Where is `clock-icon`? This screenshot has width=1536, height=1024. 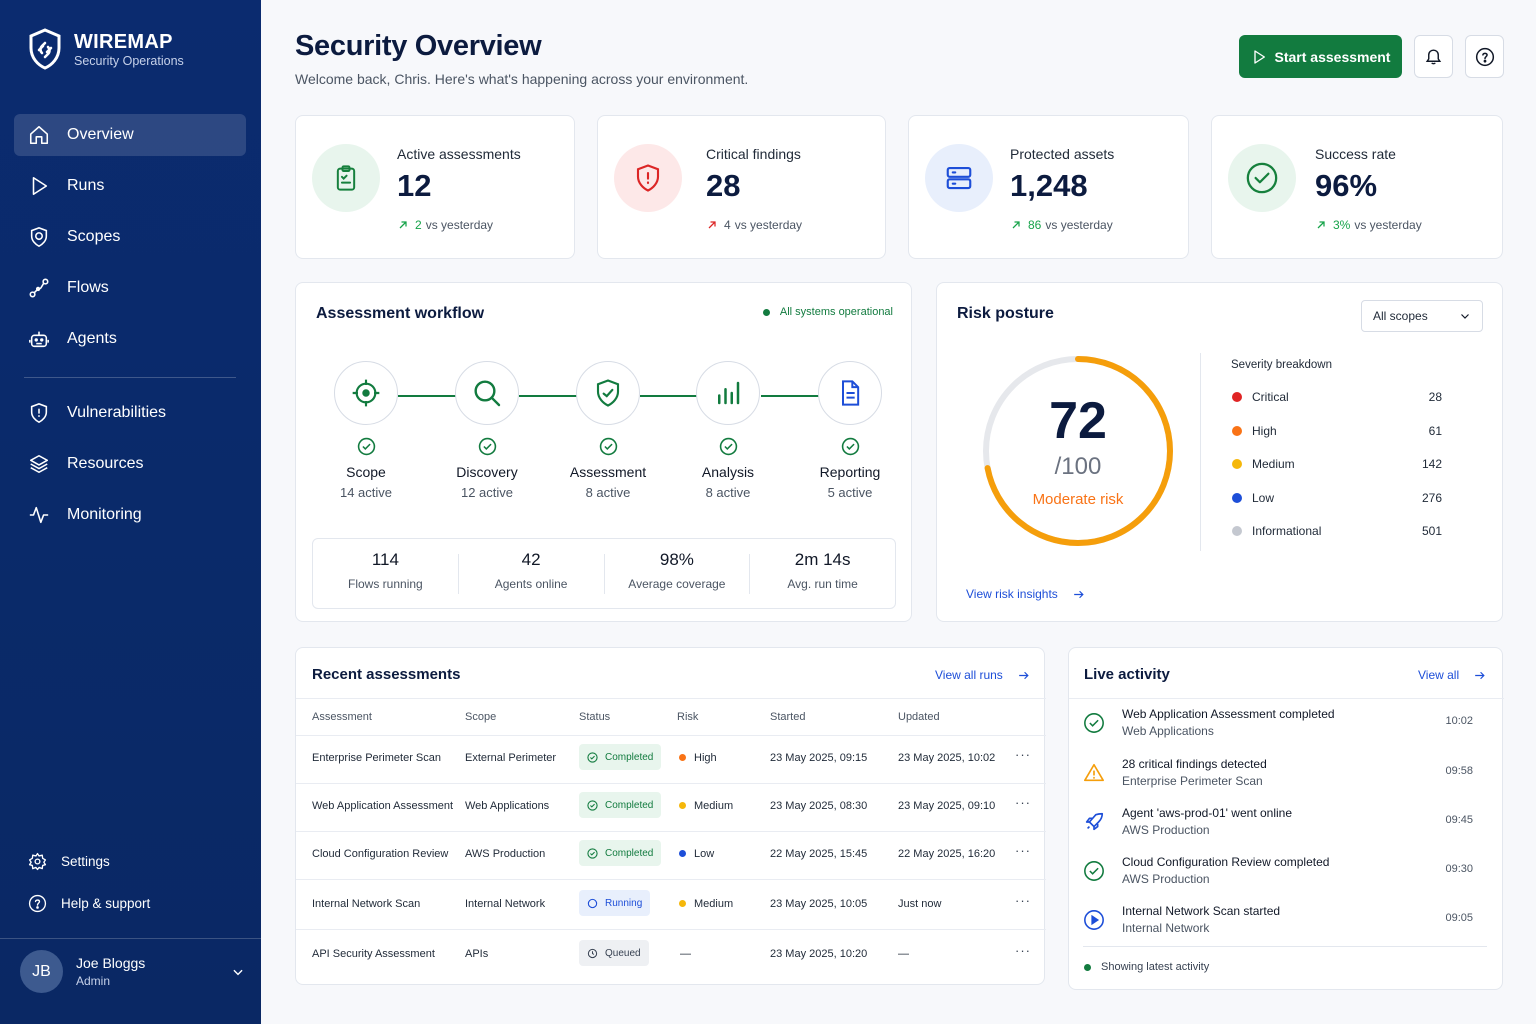 clock-icon is located at coordinates (592, 953).